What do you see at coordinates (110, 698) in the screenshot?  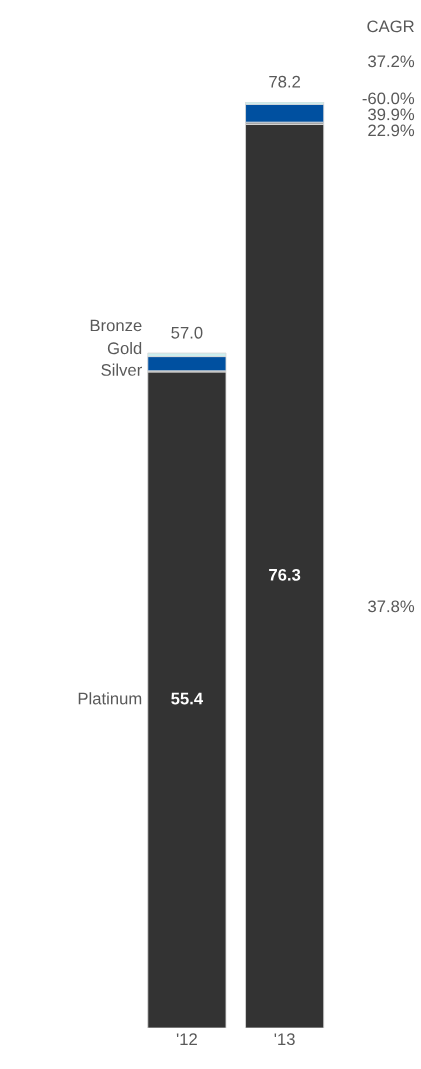 I see `series-label: Platinum` at bounding box center [110, 698].